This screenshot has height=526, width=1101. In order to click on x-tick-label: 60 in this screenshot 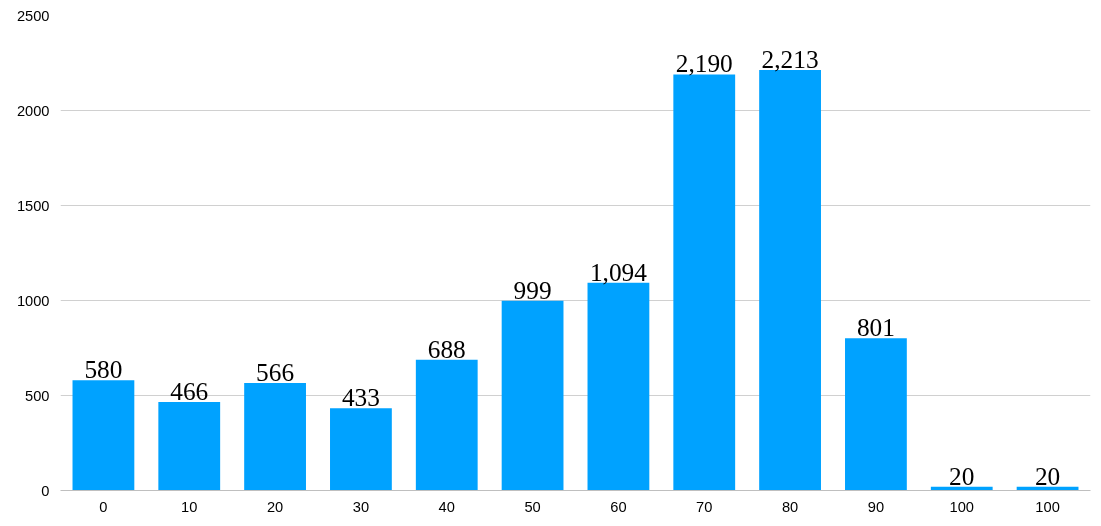, I will do `click(618, 506)`.